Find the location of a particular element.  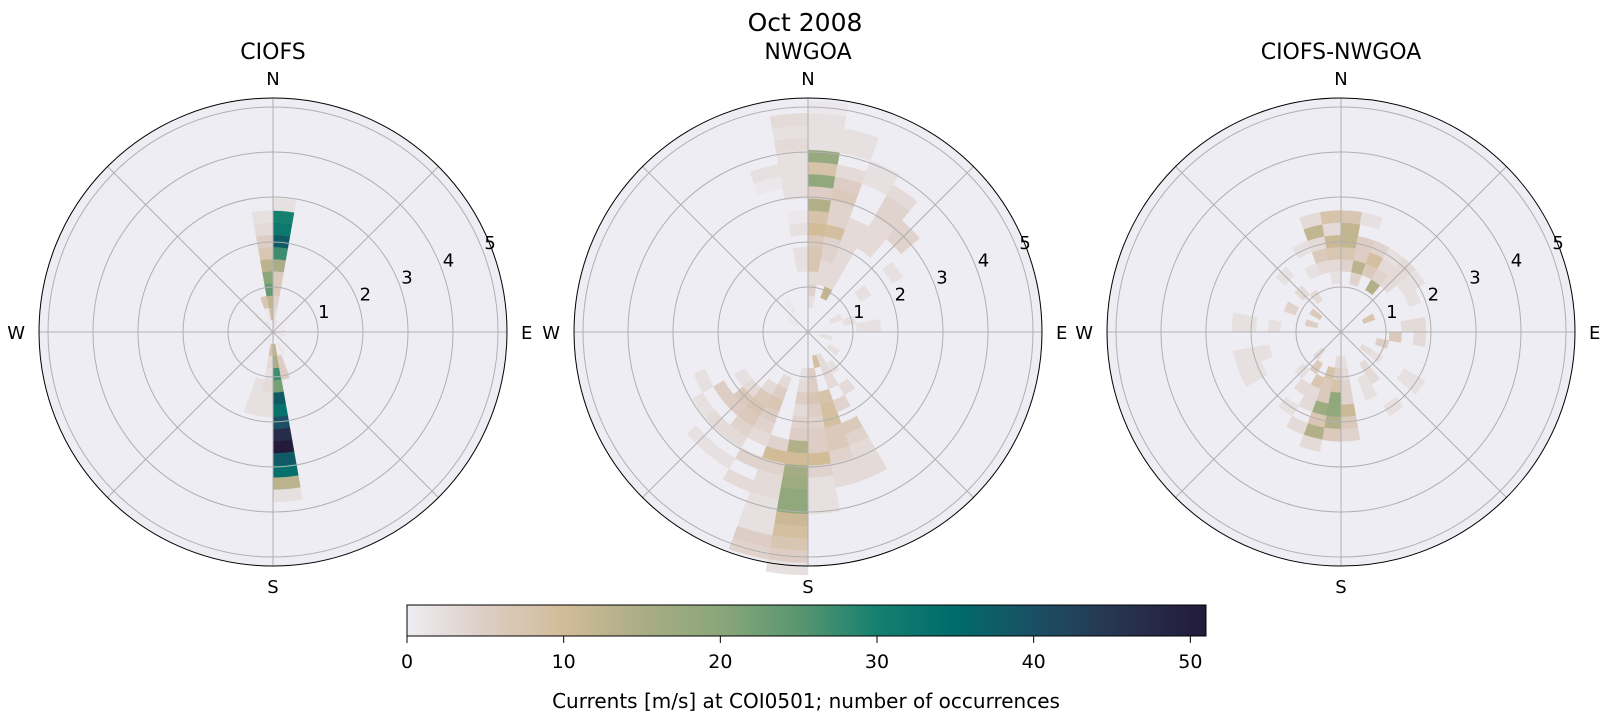

panel-title: CIOFS-NWGOA is located at coordinates (1341, 52).